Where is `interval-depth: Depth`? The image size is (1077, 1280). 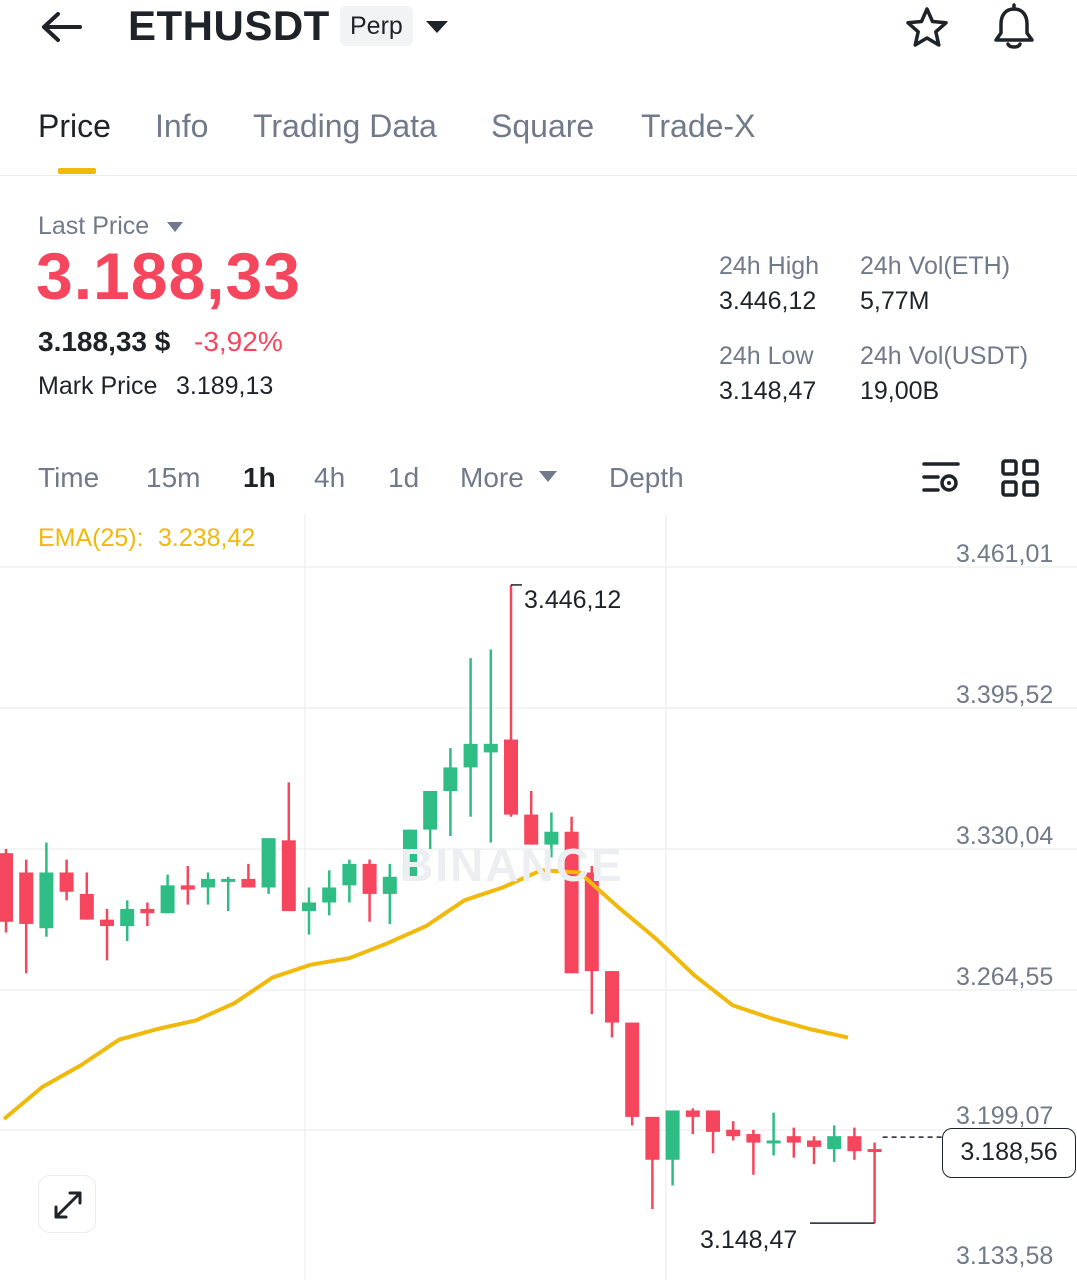 interval-depth: Depth is located at coordinates (646, 477).